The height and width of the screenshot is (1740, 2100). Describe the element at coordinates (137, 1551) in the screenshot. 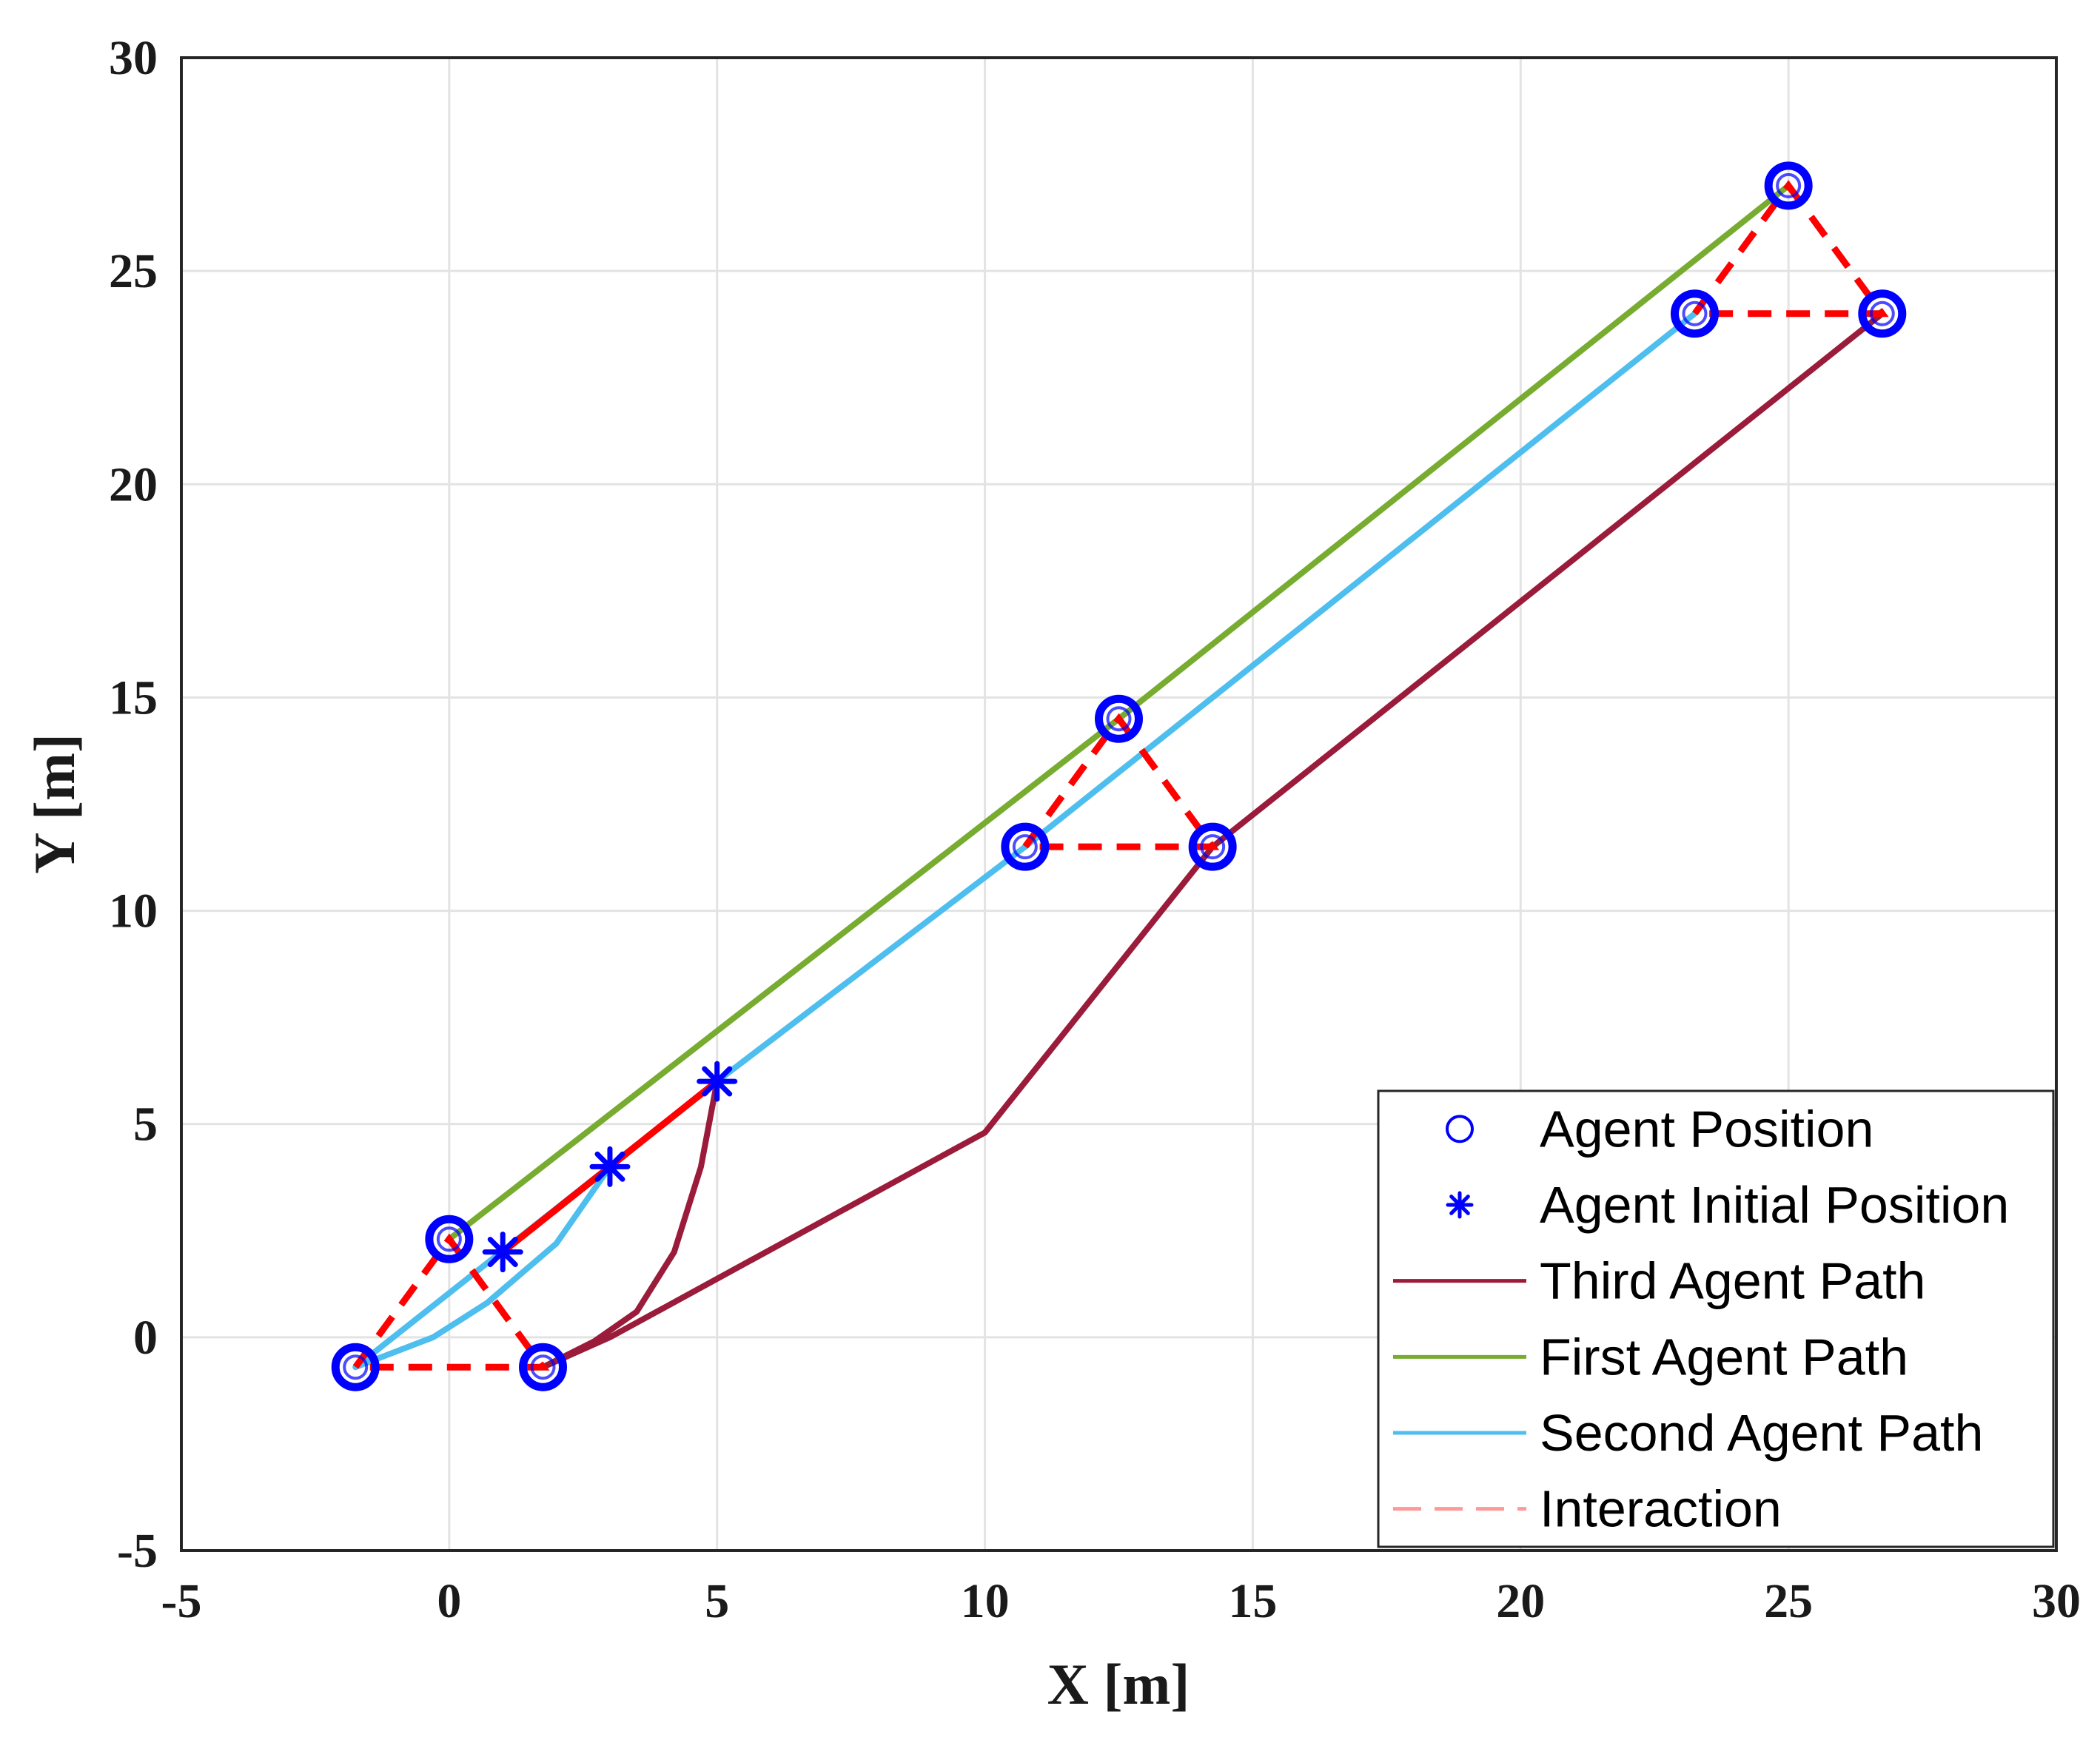

I see `y-tick-label-0: -5` at that location.